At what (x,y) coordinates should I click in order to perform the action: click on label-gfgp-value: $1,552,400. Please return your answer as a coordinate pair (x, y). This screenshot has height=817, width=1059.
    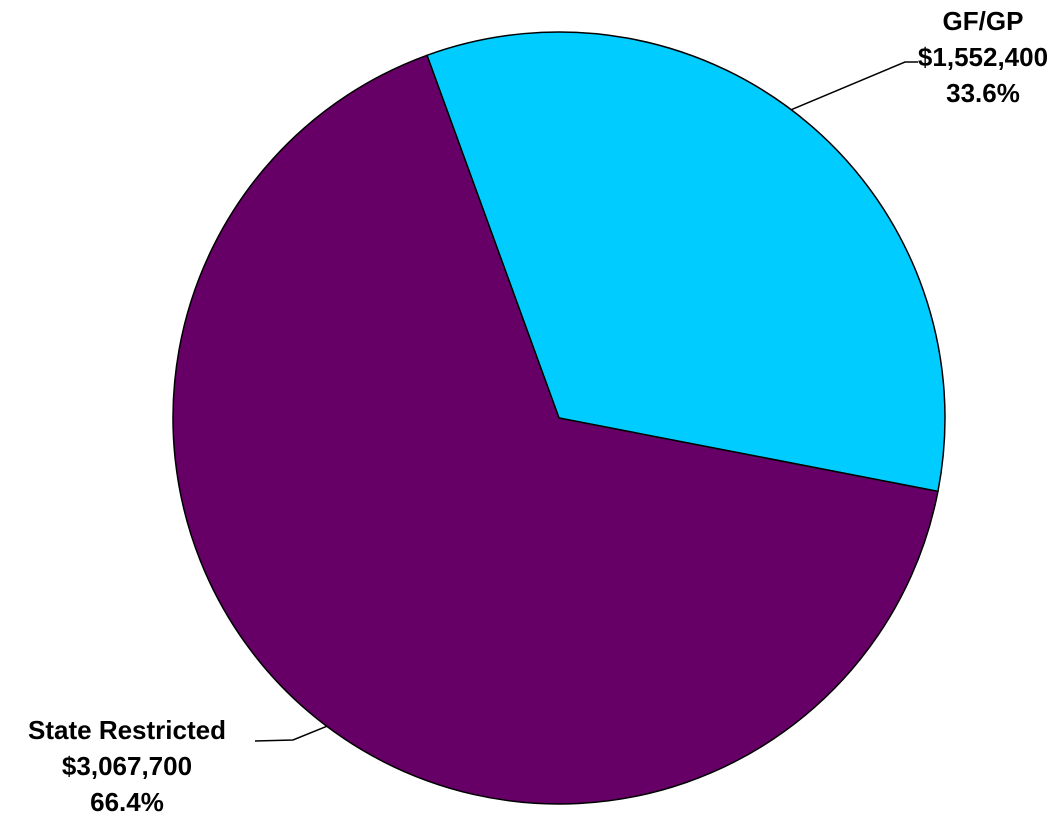
    Looking at the image, I should click on (983, 57).